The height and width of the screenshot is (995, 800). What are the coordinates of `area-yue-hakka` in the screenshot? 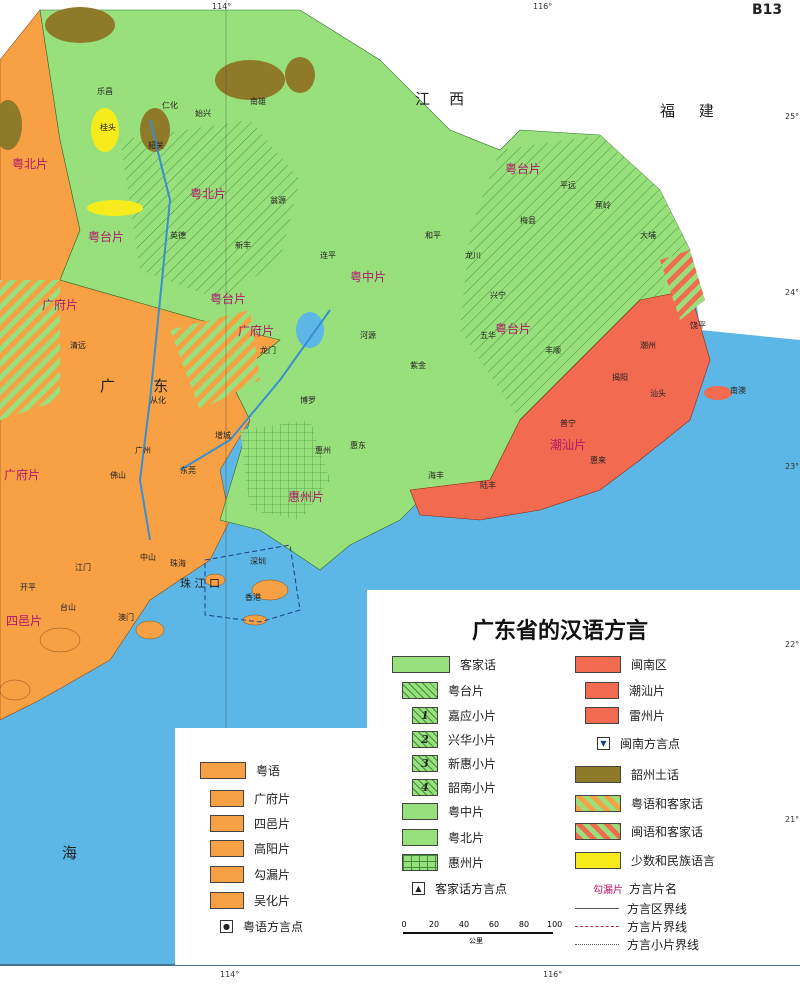 It's located at (30, 350).